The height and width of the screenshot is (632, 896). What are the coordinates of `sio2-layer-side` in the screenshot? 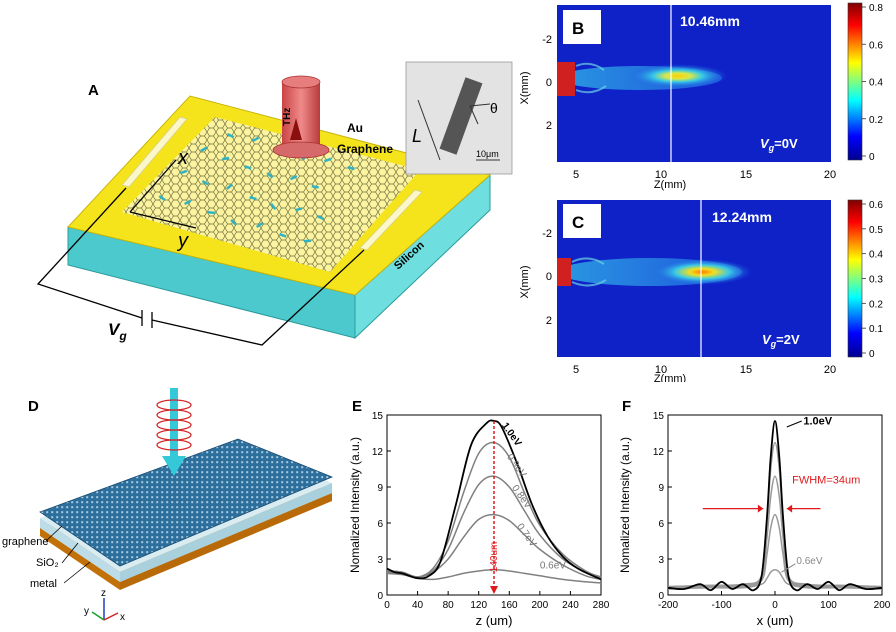 It's located at (226, 532).